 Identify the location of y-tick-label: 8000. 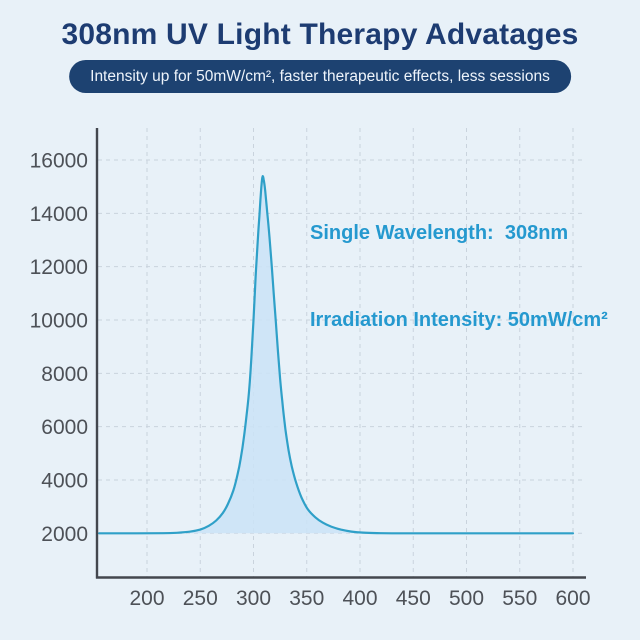
(64, 374).